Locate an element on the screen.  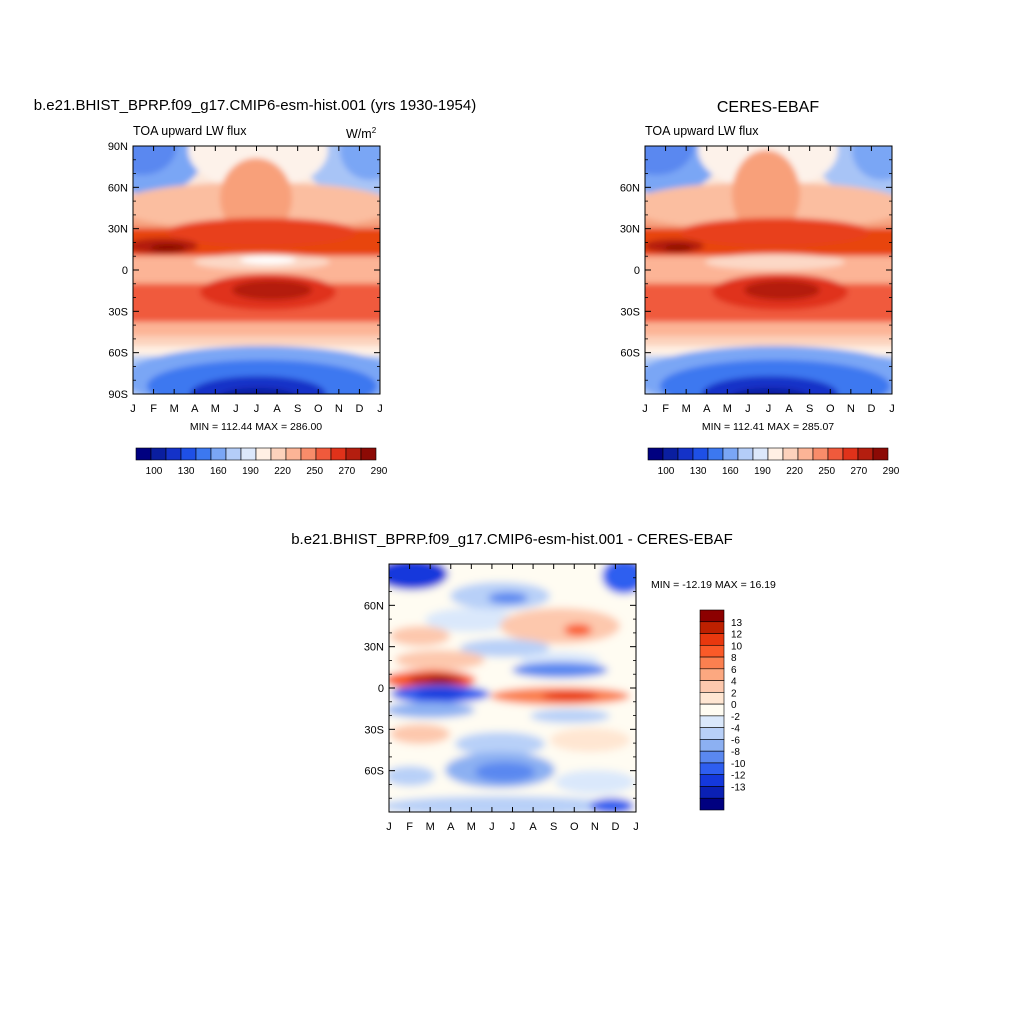
colorbar-label: 290 is located at coordinates (891, 471).